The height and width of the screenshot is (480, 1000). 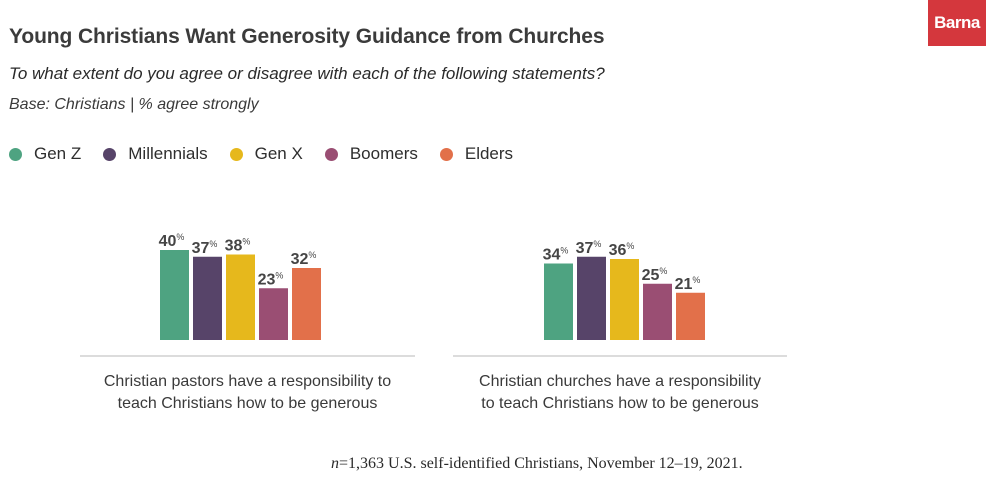 I want to click on data-label-boomers-1: 23%, so click(x=271, y=279).